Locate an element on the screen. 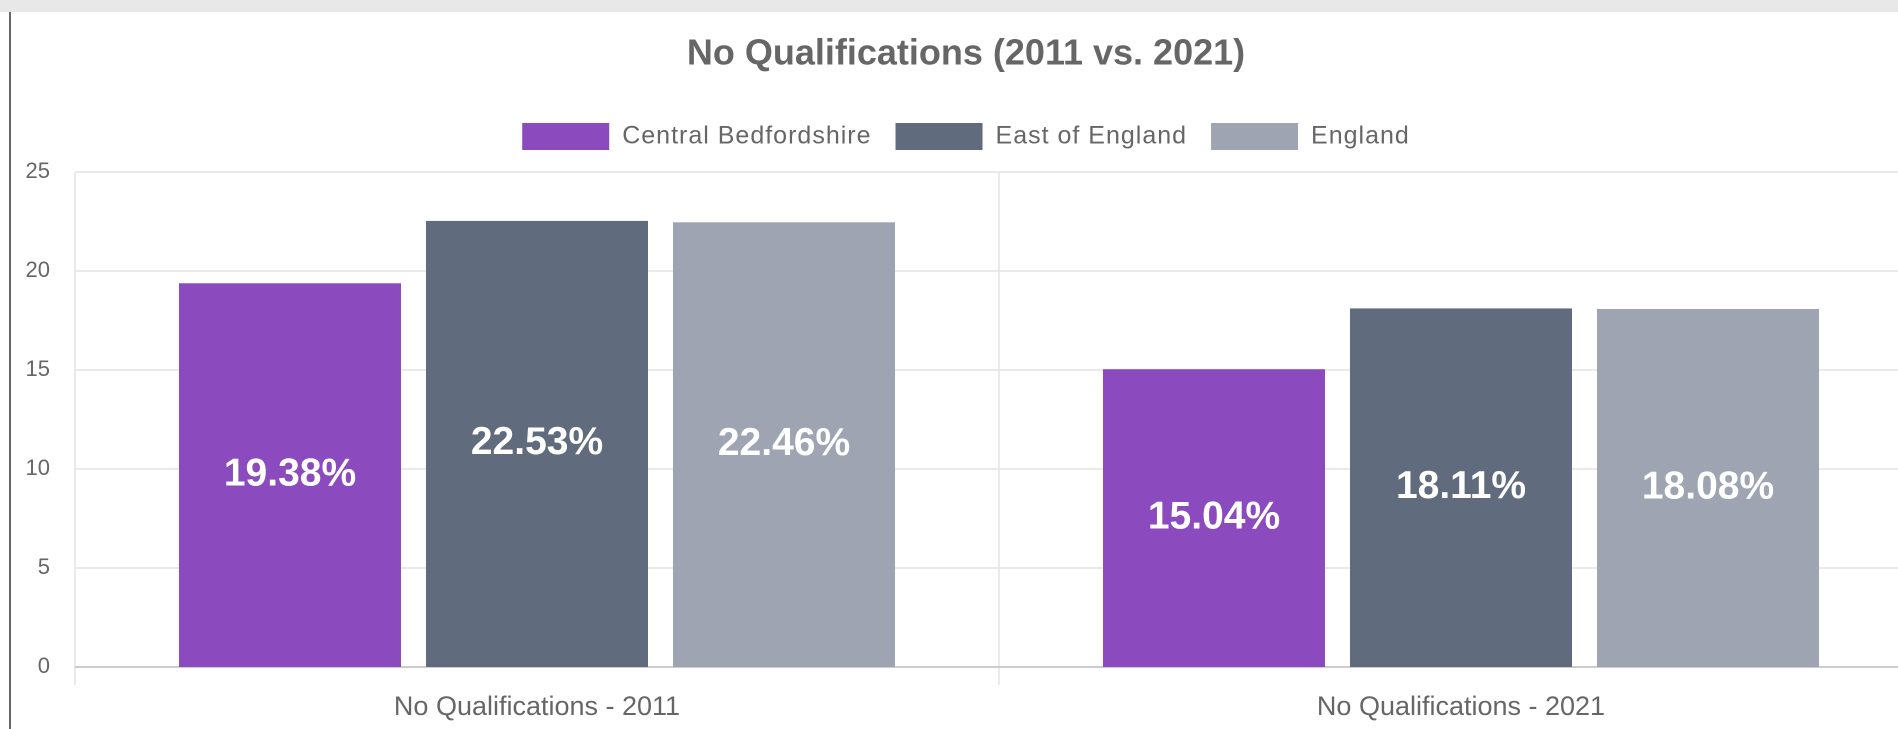  y-tick-label: 25 is located at coordinates (38, 170).